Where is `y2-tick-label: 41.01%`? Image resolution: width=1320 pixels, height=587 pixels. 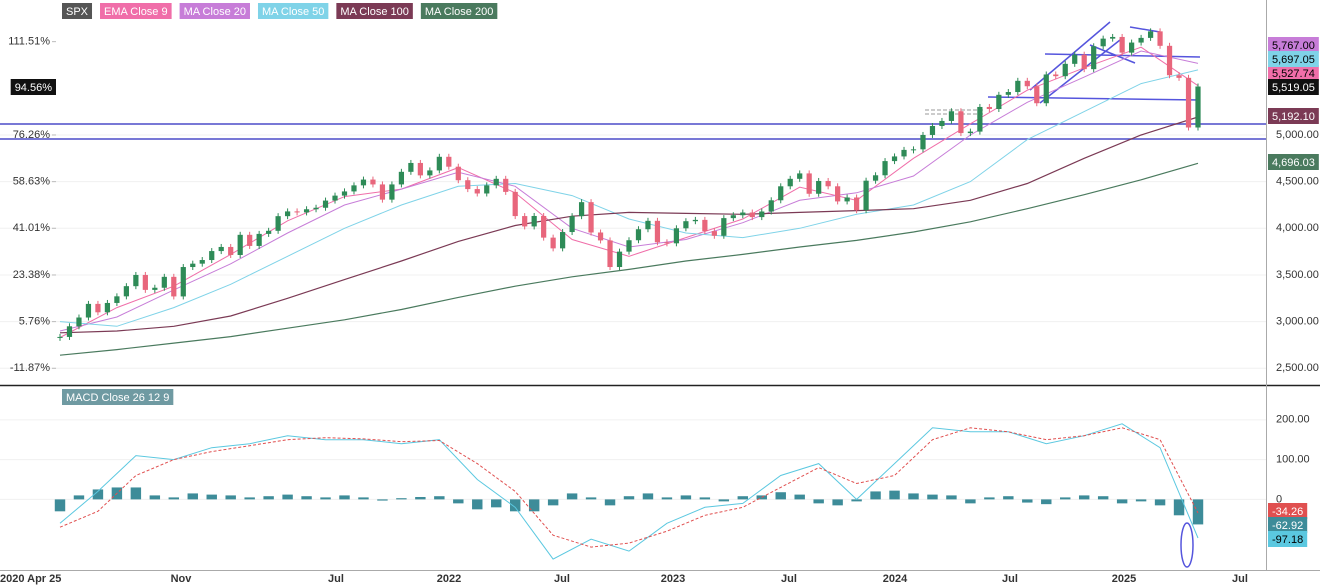
y2-tick-label: 41.01% is located at coordinates (32, 228).